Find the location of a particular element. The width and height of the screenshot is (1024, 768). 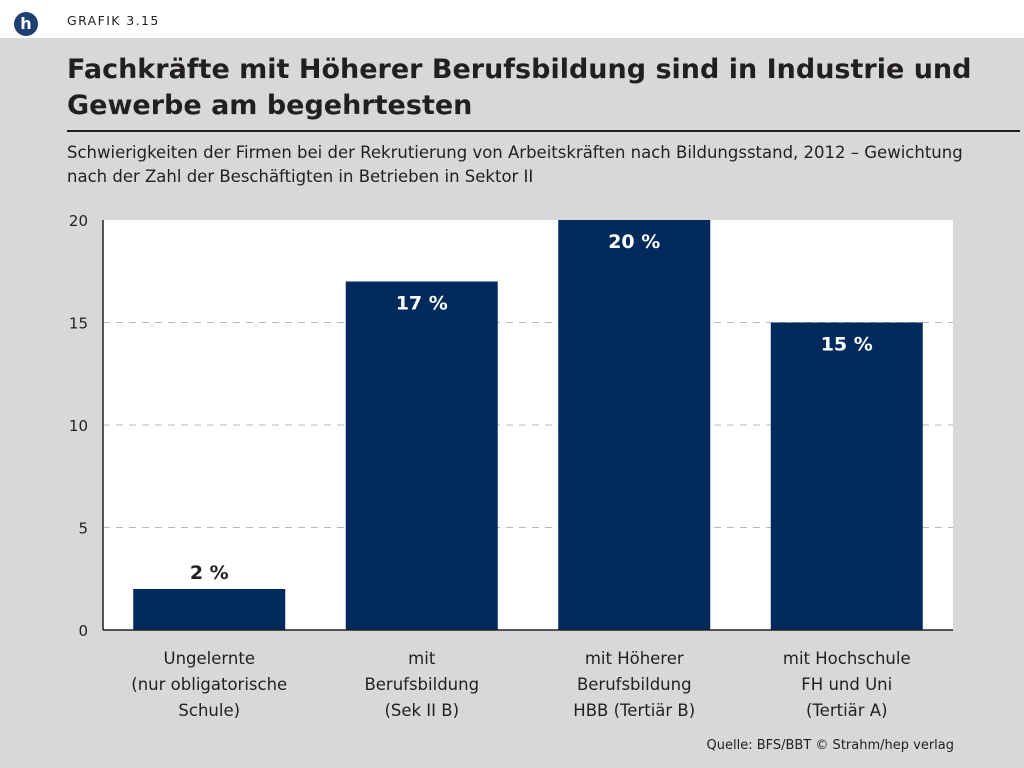

x-tick-label-line: mit Höherer is located at coordinates (634, 658).